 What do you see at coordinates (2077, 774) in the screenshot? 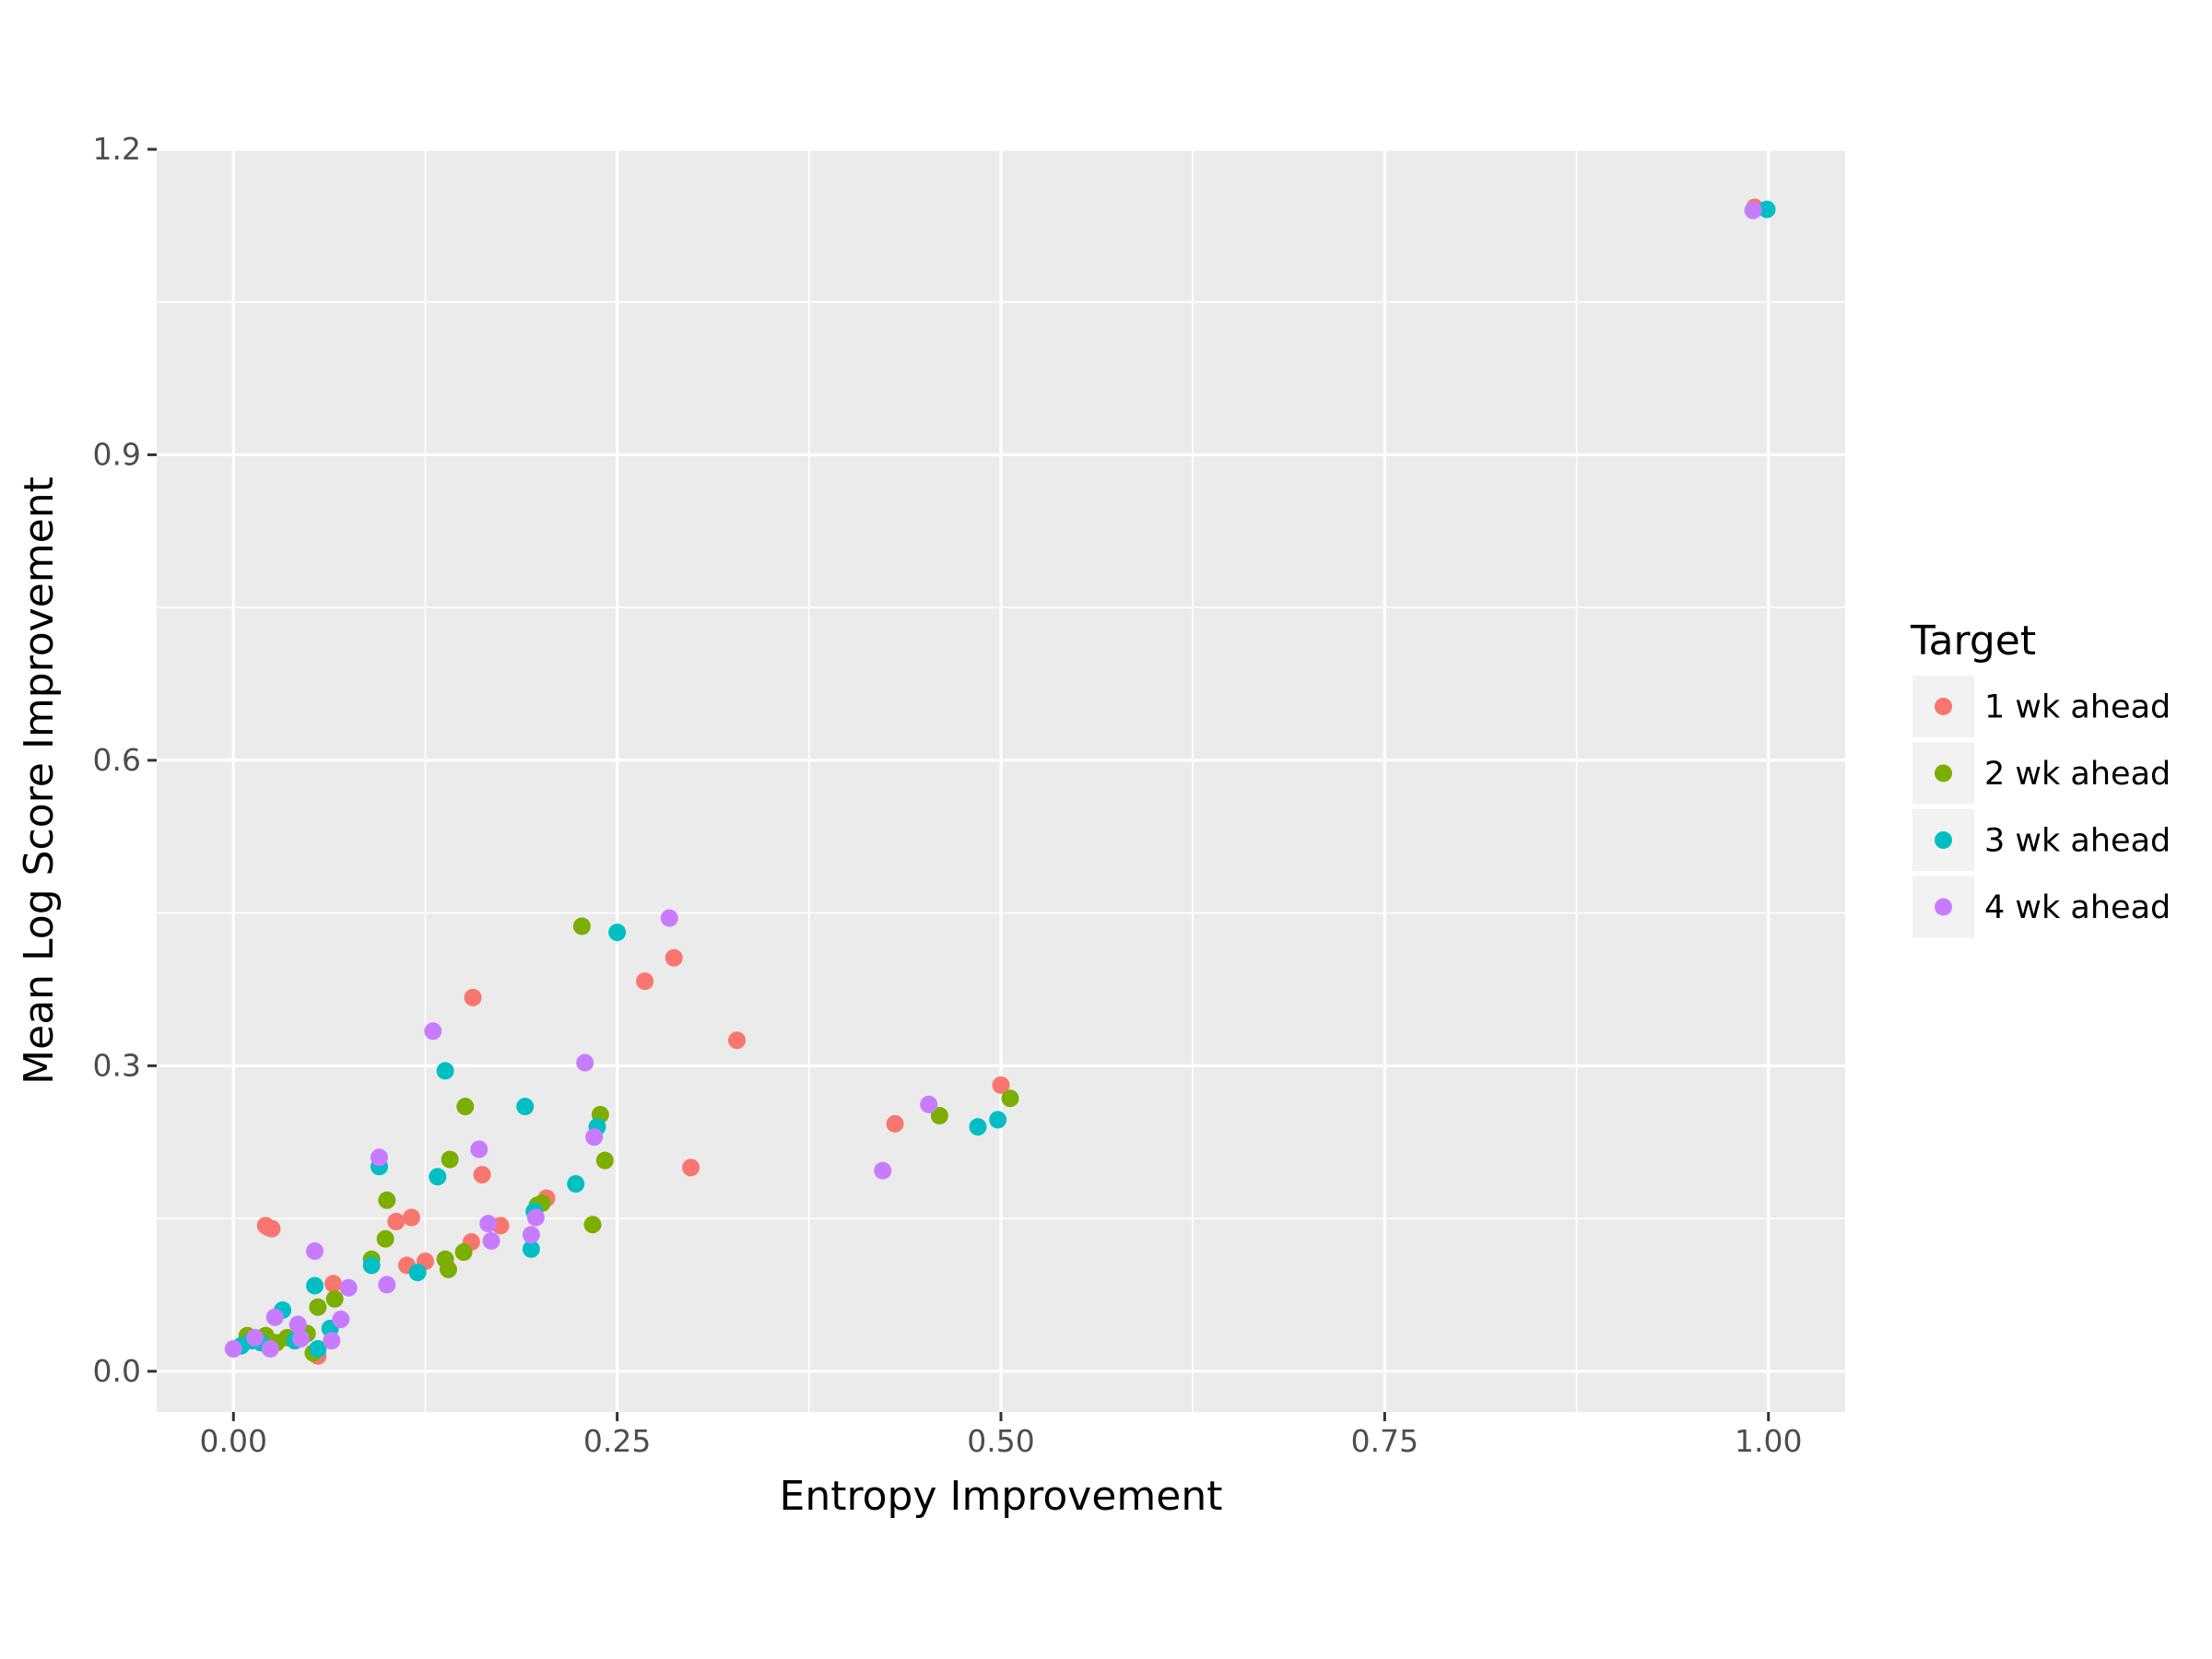
I see `legend-label: 2 wk ahead` at bounding box center [2077, 774].